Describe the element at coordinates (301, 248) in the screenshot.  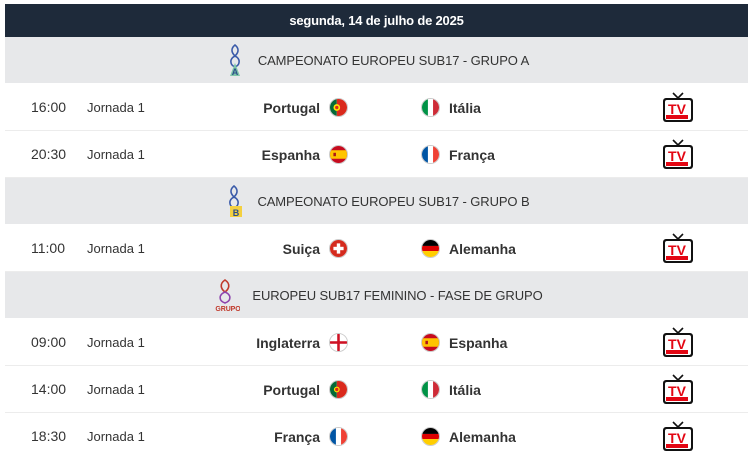
I see `home-team-name: Suiça` at that location.